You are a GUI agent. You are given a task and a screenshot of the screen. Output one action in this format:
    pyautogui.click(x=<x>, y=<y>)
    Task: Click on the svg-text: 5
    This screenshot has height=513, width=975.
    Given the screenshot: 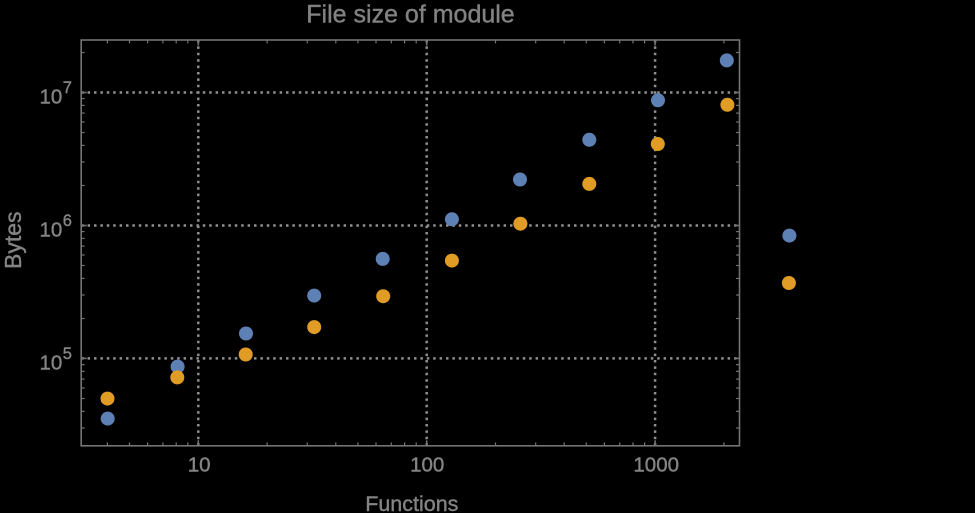 What is the action you would take?
    pyautogui.click(x=67, y=354)
    